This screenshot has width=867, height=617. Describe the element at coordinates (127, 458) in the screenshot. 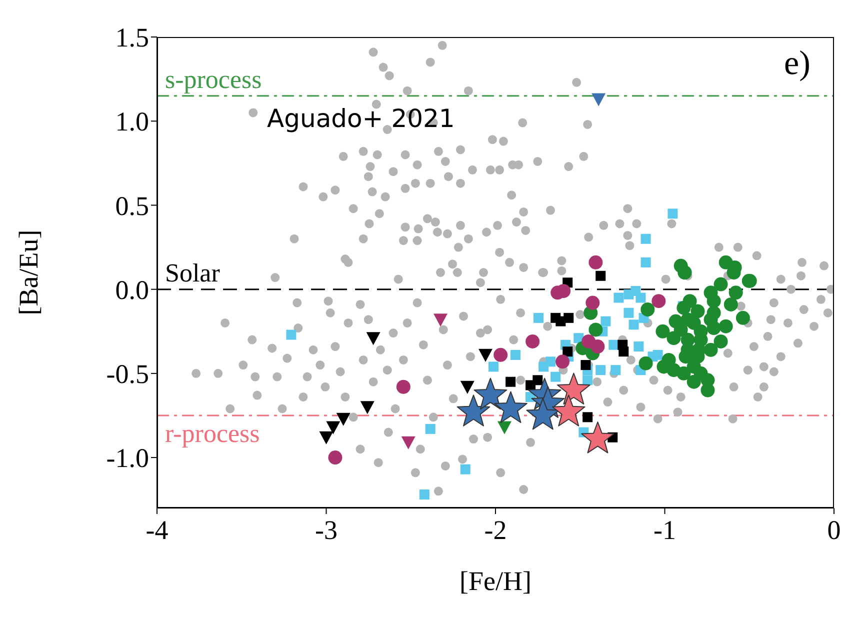

I see `y-tick-label: -1.0` at that location.